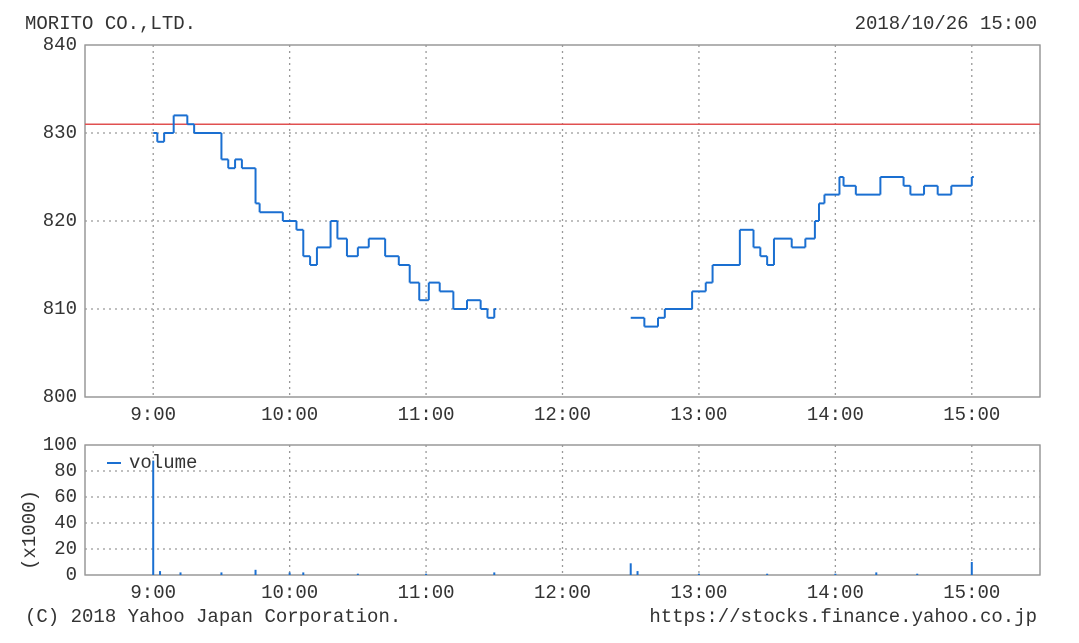  I want to click on y-tick-label: 810, so click(60, 309).